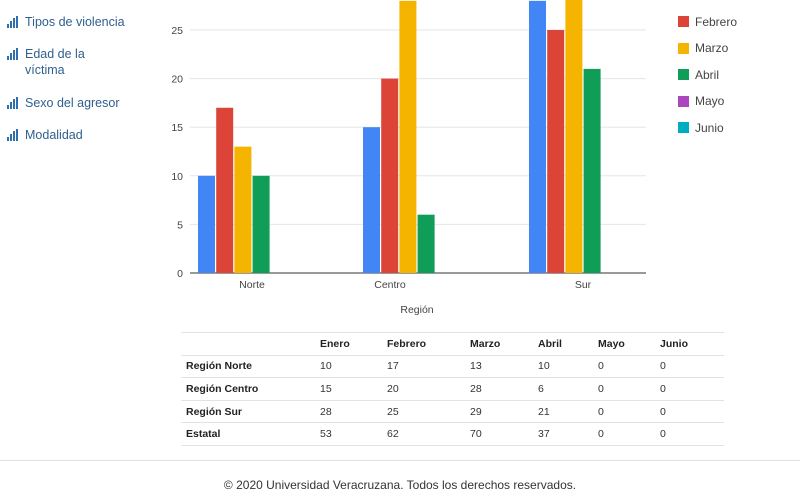 The image size is (800, 494). Describe the element at coordinates (556, 151) in the screenshot. I see `bar-febrero-sur` at that location.